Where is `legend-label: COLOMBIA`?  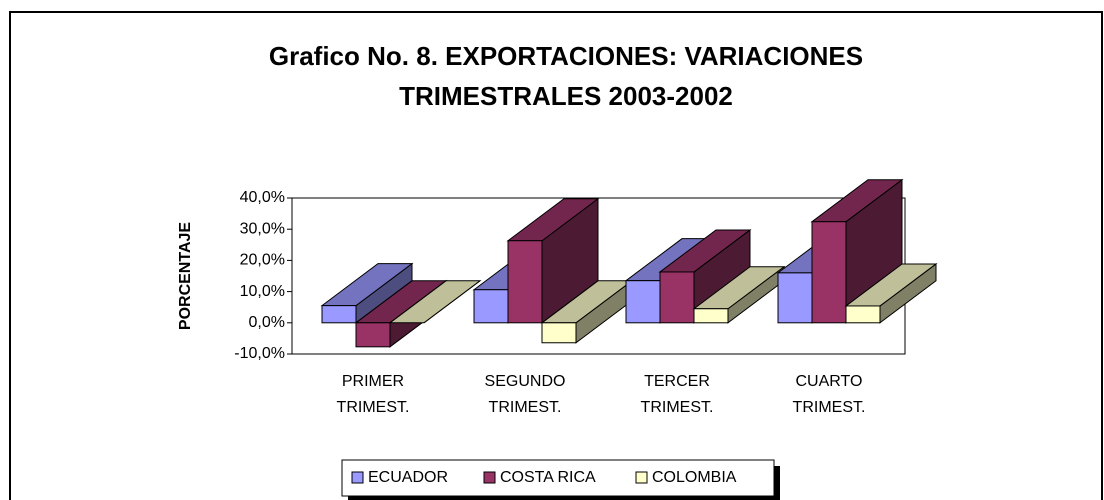 legend-label: COLOMBIA is located at coordinates (694, 477).